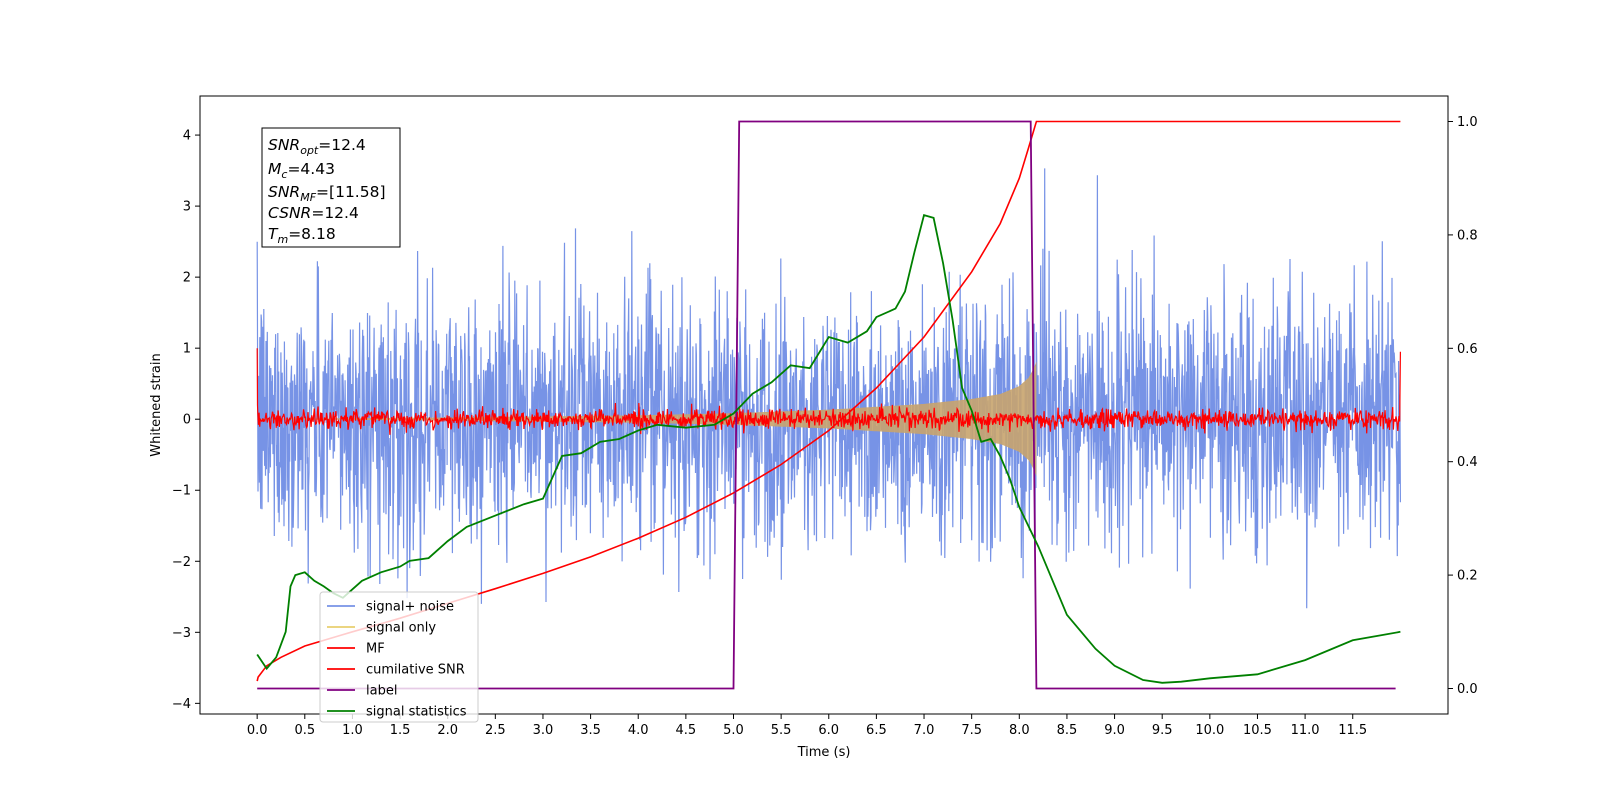 Image resolution: width=1600 pixels, height=804 pixels. Describe the element at coordinates (543, 730) in the screenshot. I see `x-tick-label: 3.0` at that location.